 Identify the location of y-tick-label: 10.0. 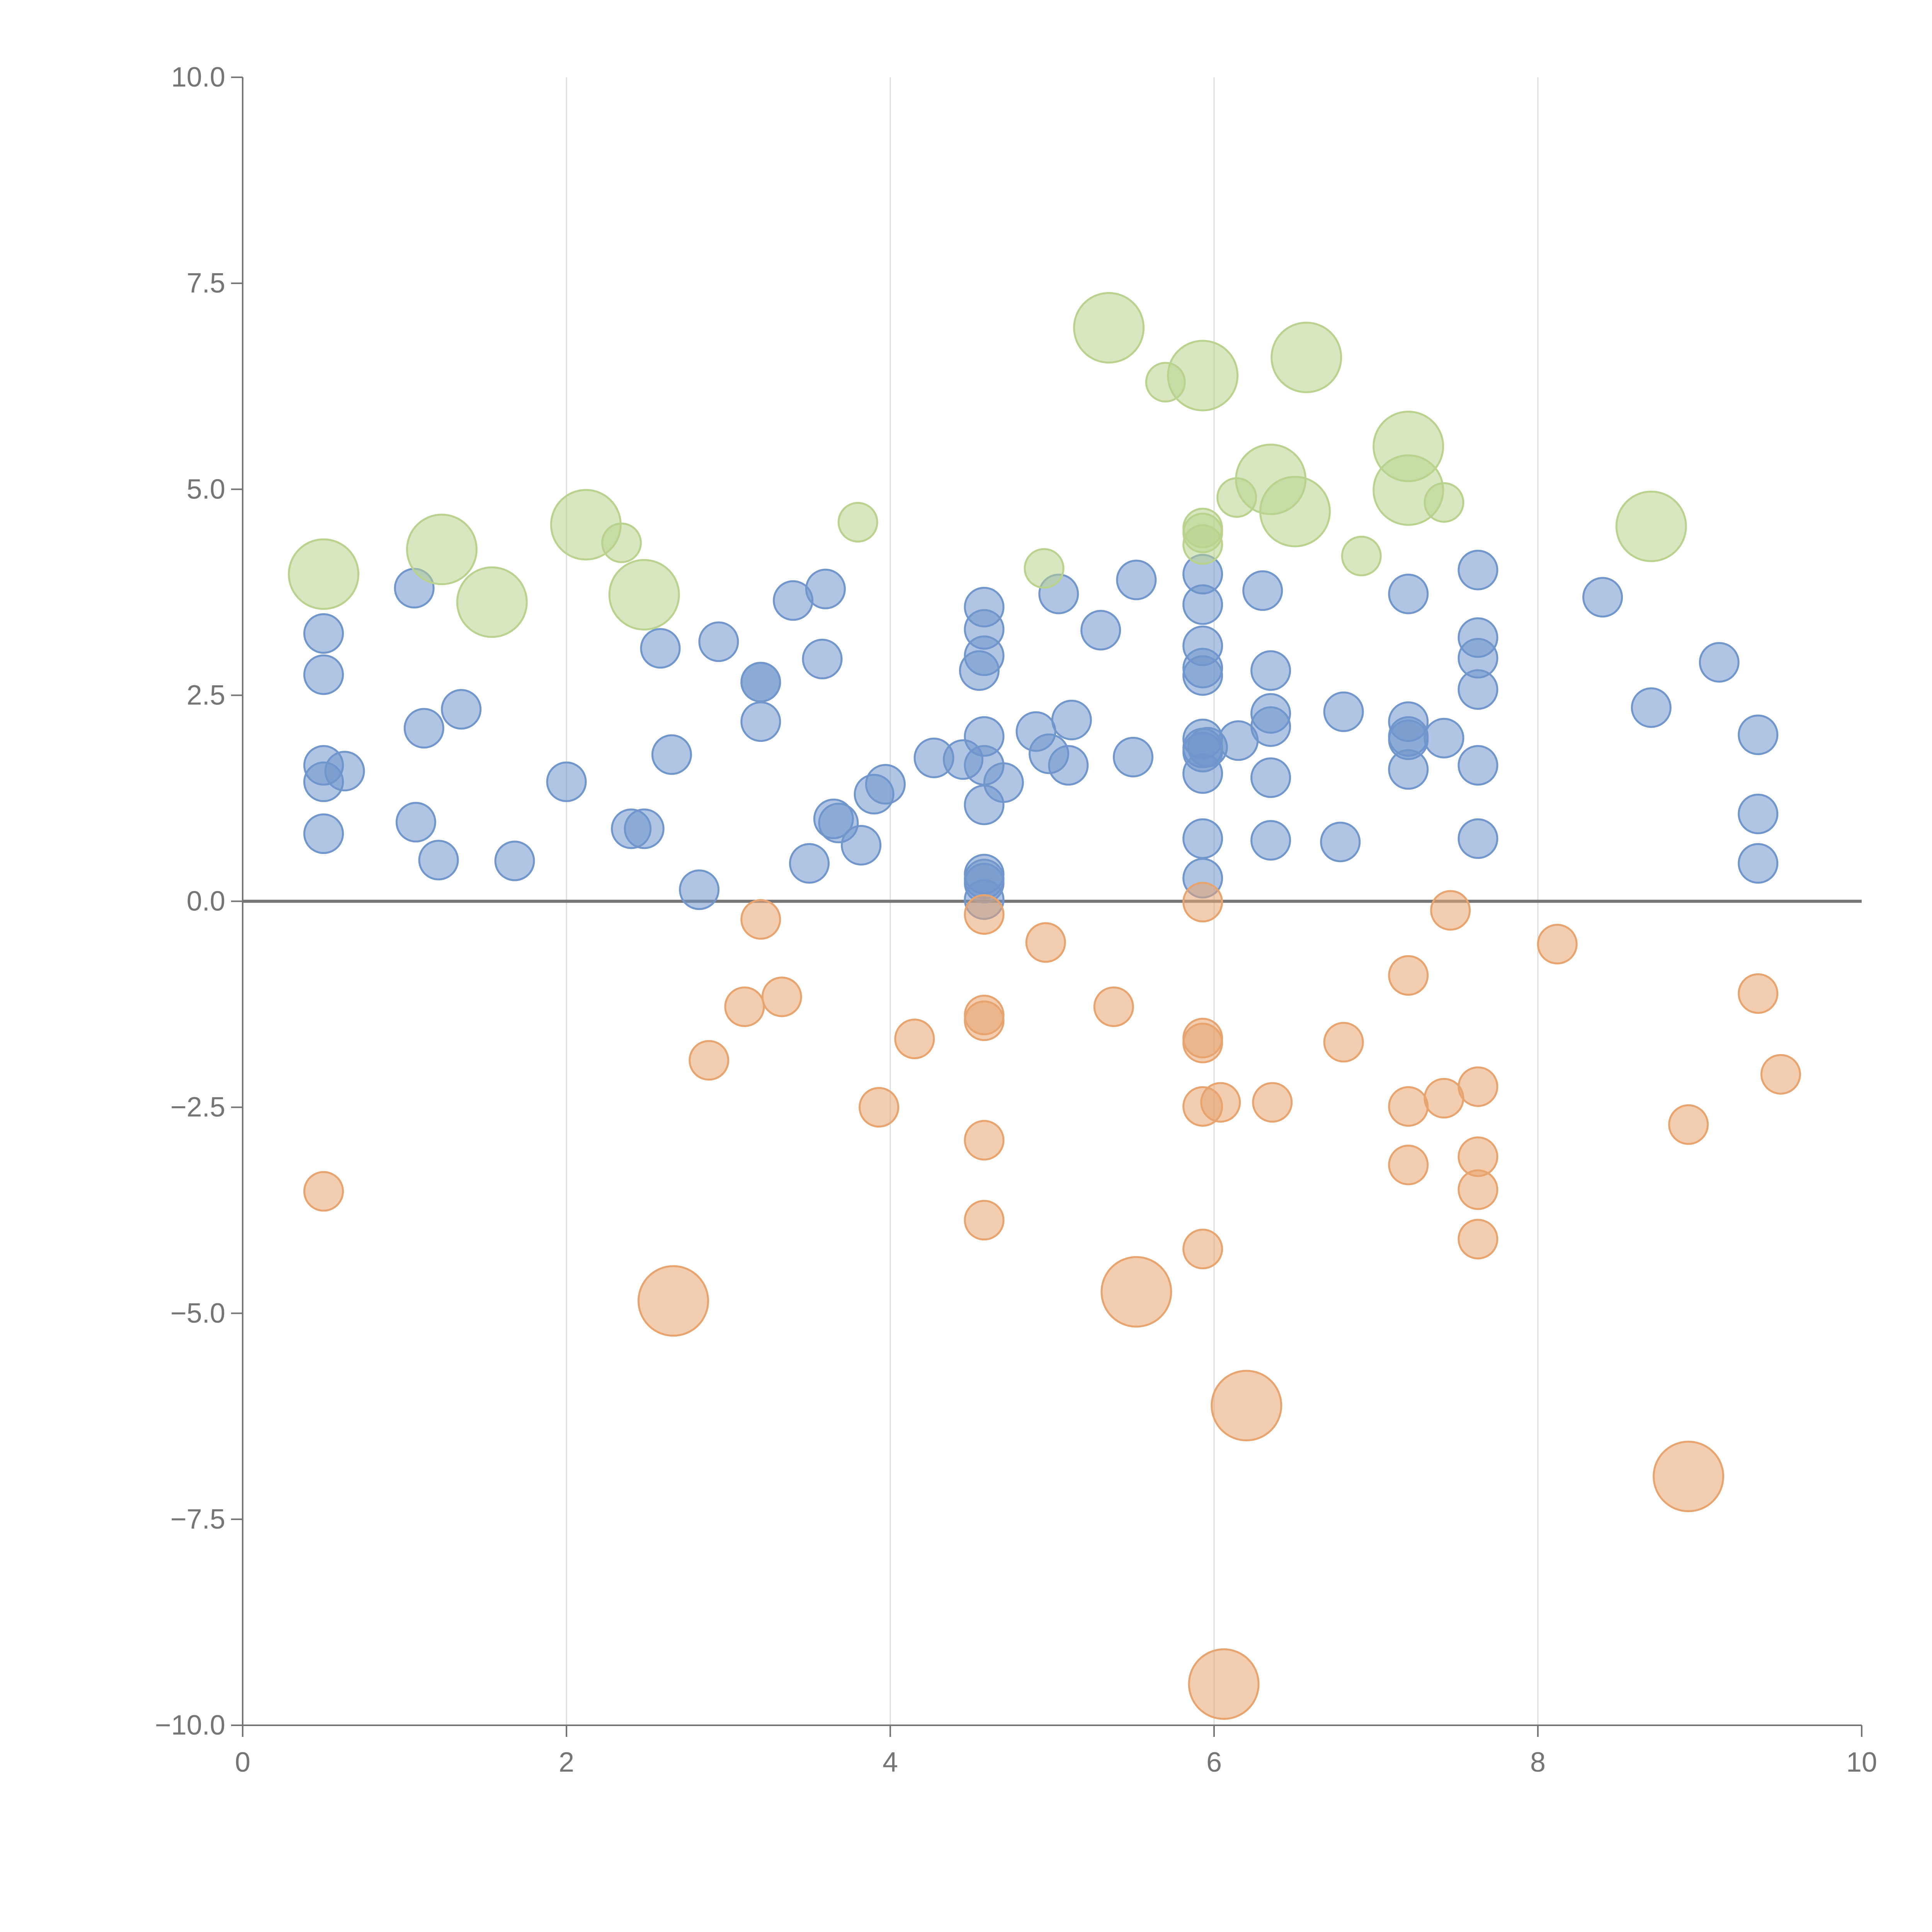
(198, 78).